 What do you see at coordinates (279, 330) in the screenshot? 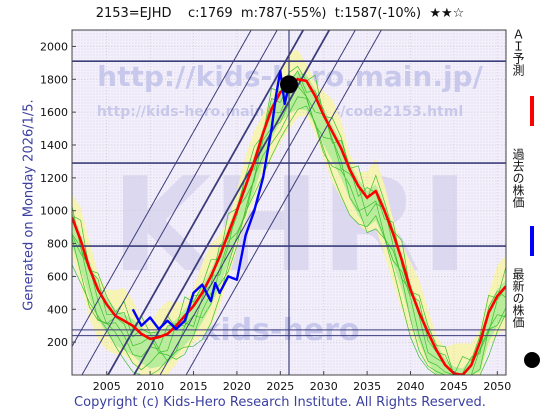
I see `watermark-url-3: kids-hero` at bounding box center [279, 330].